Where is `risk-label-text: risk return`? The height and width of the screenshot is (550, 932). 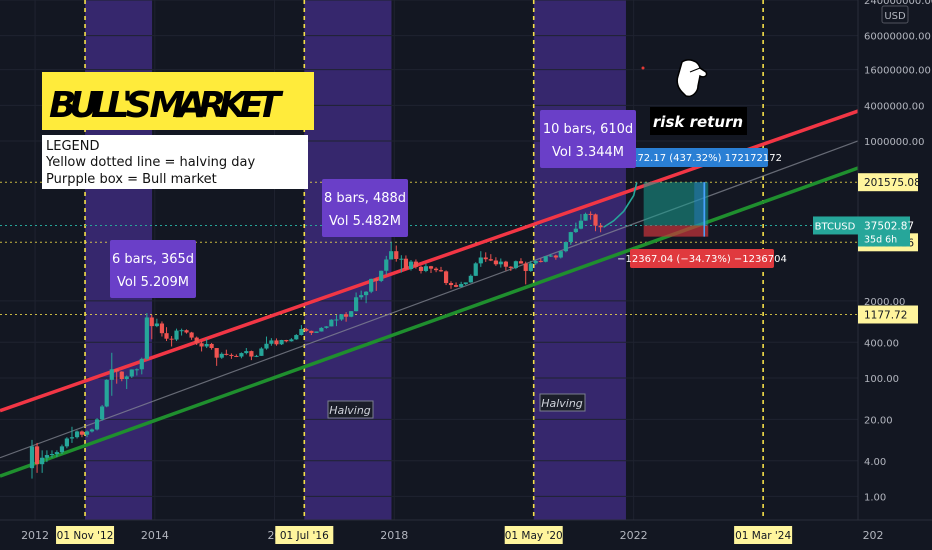
risk-label-text: risk return is located at coordinates (698, 122).